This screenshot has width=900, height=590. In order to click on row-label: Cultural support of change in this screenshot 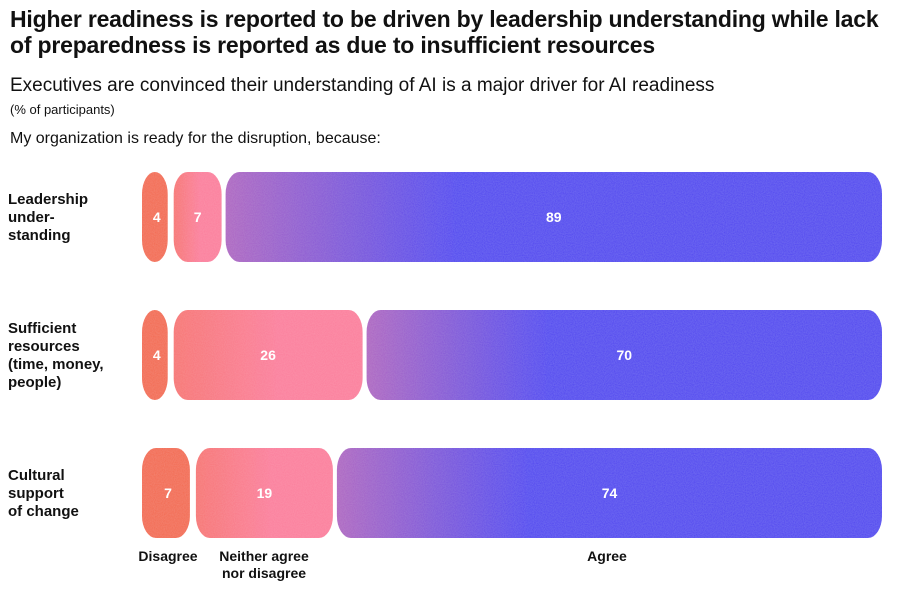, I will do `click(43, 493)`.